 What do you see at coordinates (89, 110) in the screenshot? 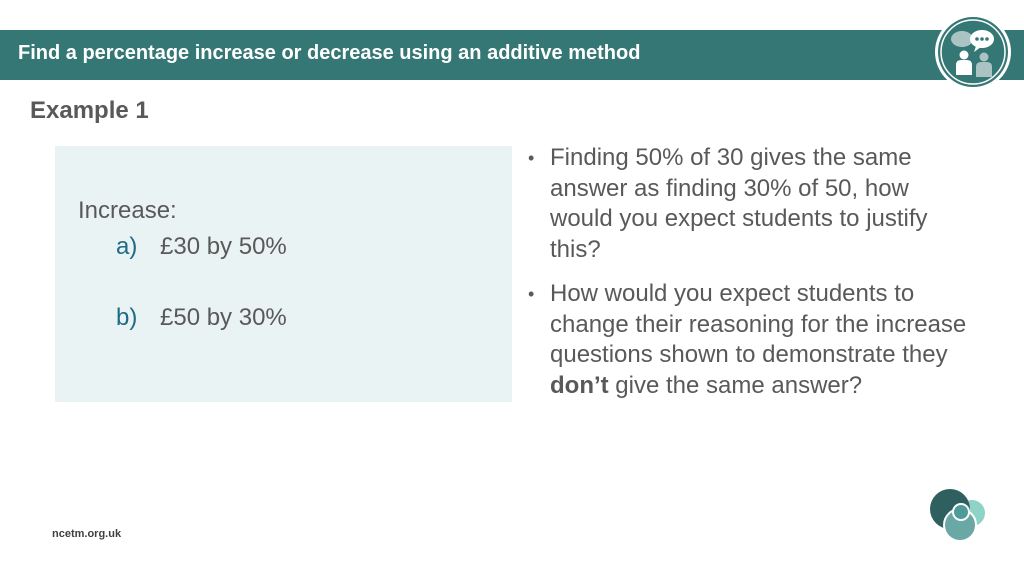
I see `example-heading: Example 1` at bounding box center [89, 110].